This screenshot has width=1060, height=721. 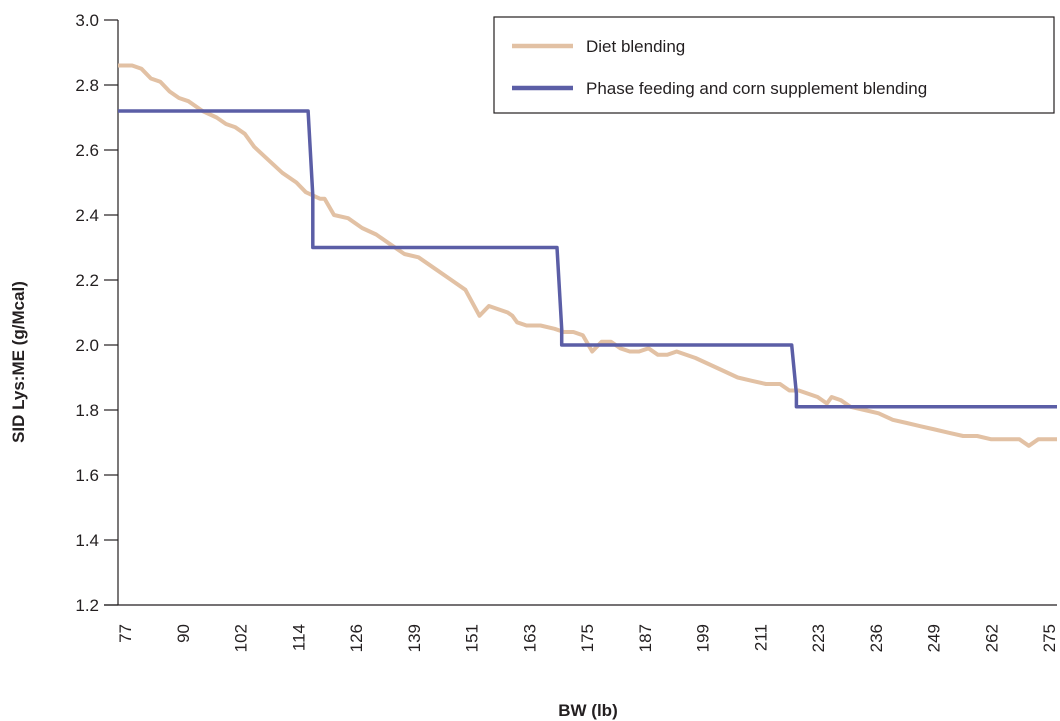 What do you see at coordinates (818, 638) in the screenshot?
I see `x-tick-label: 223` at bounding box center [818, 638].